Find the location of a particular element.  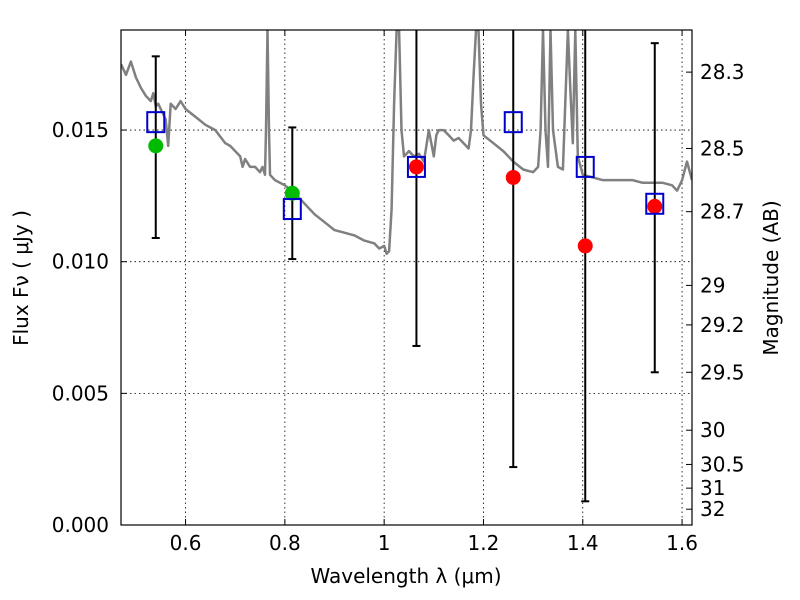

x-axis-label: Wavelength λ (μm) is located at coordinates (405, 576).